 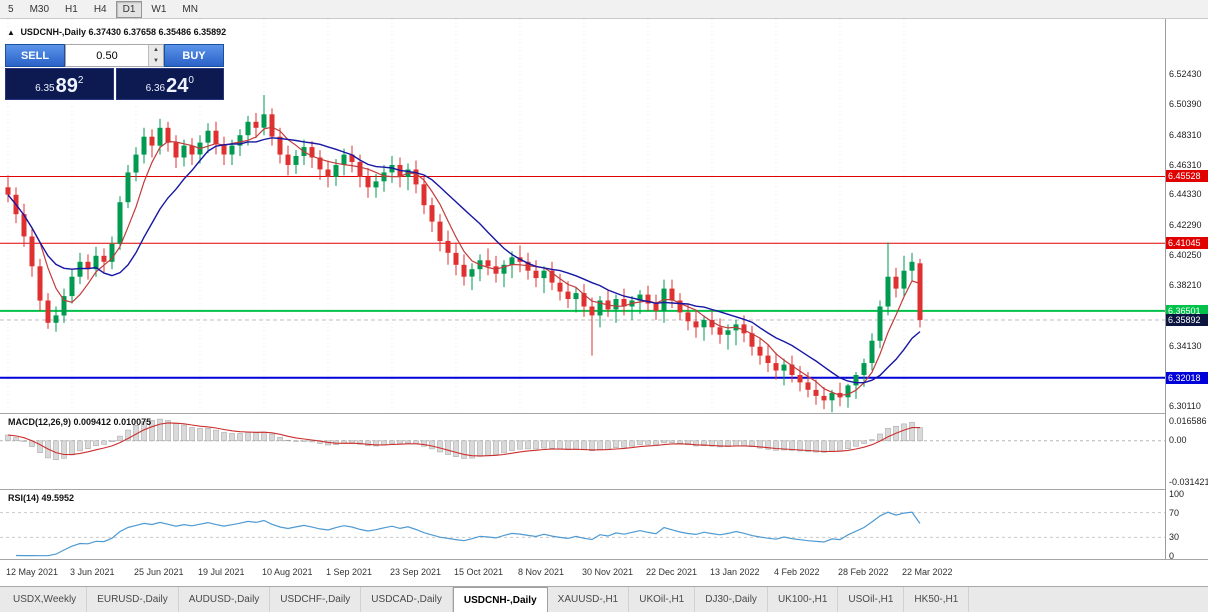 I want to click on date-tick-label: 19 Jul 2021, so click(x=221, y=572).